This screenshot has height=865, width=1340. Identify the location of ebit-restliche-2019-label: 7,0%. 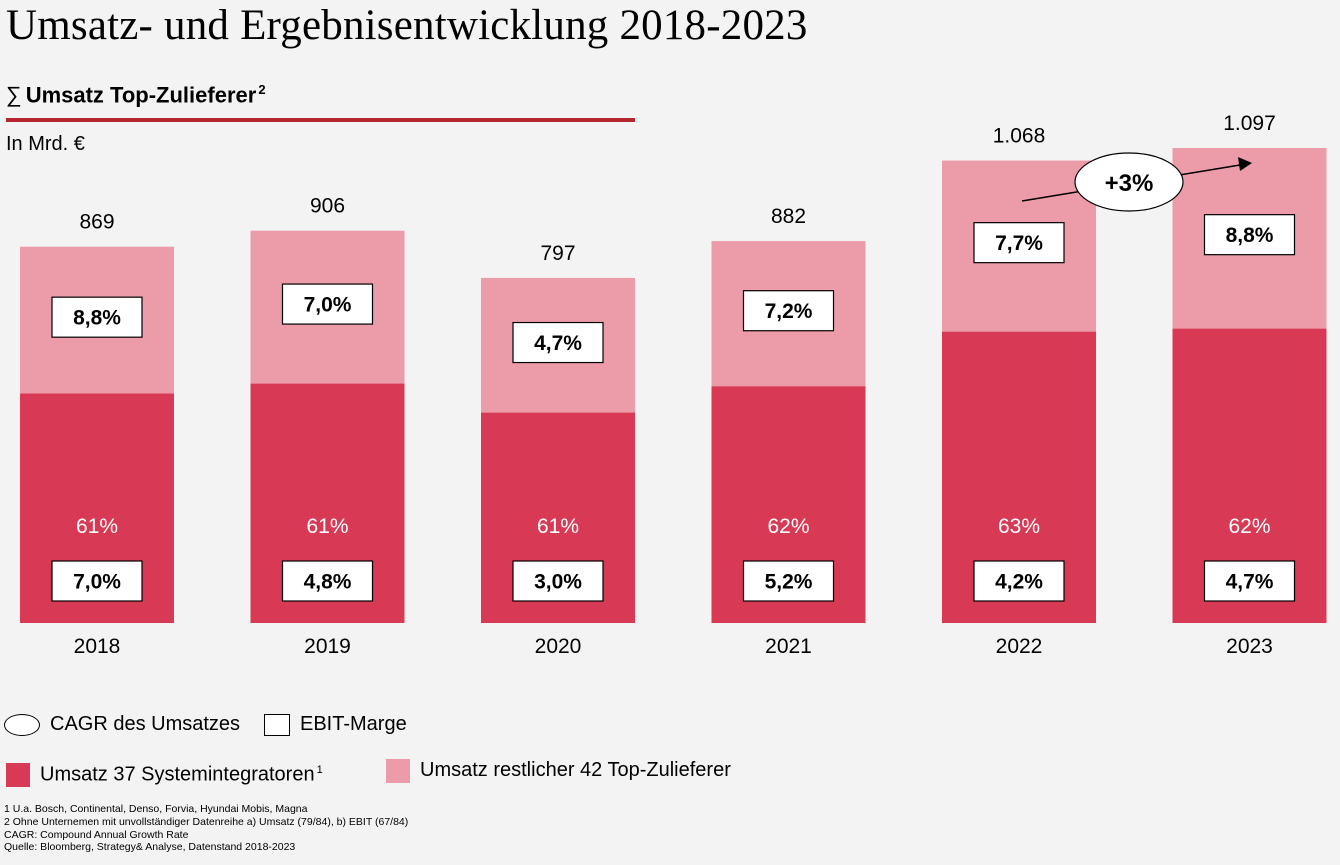
(328, 305).